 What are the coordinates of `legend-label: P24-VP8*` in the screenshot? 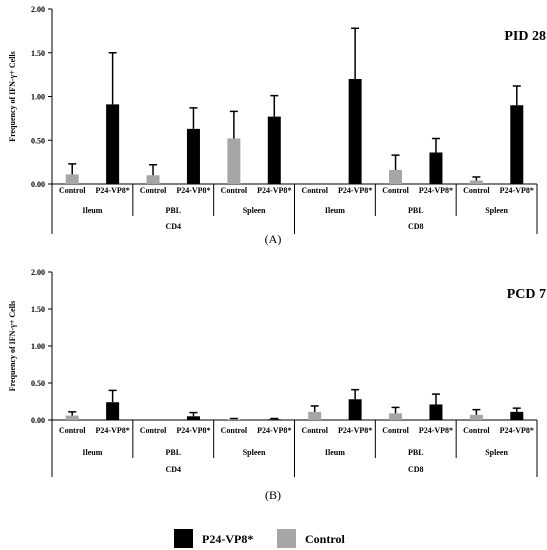 It's located at (227, 539).